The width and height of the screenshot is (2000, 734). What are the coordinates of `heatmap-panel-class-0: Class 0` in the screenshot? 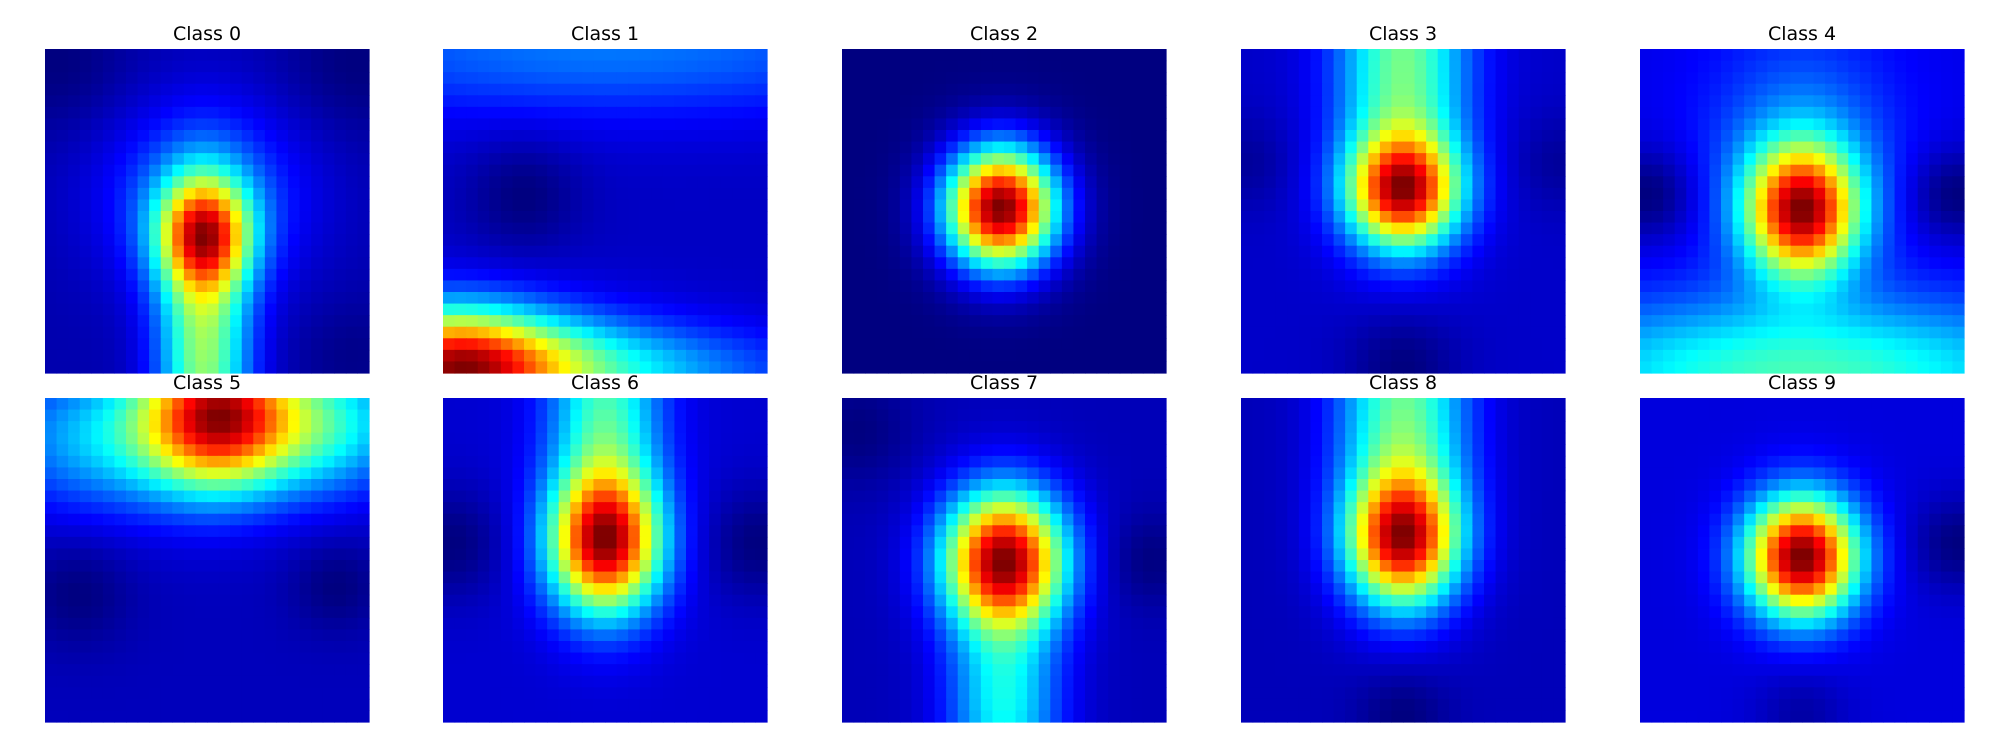 It's located at (207, 198).